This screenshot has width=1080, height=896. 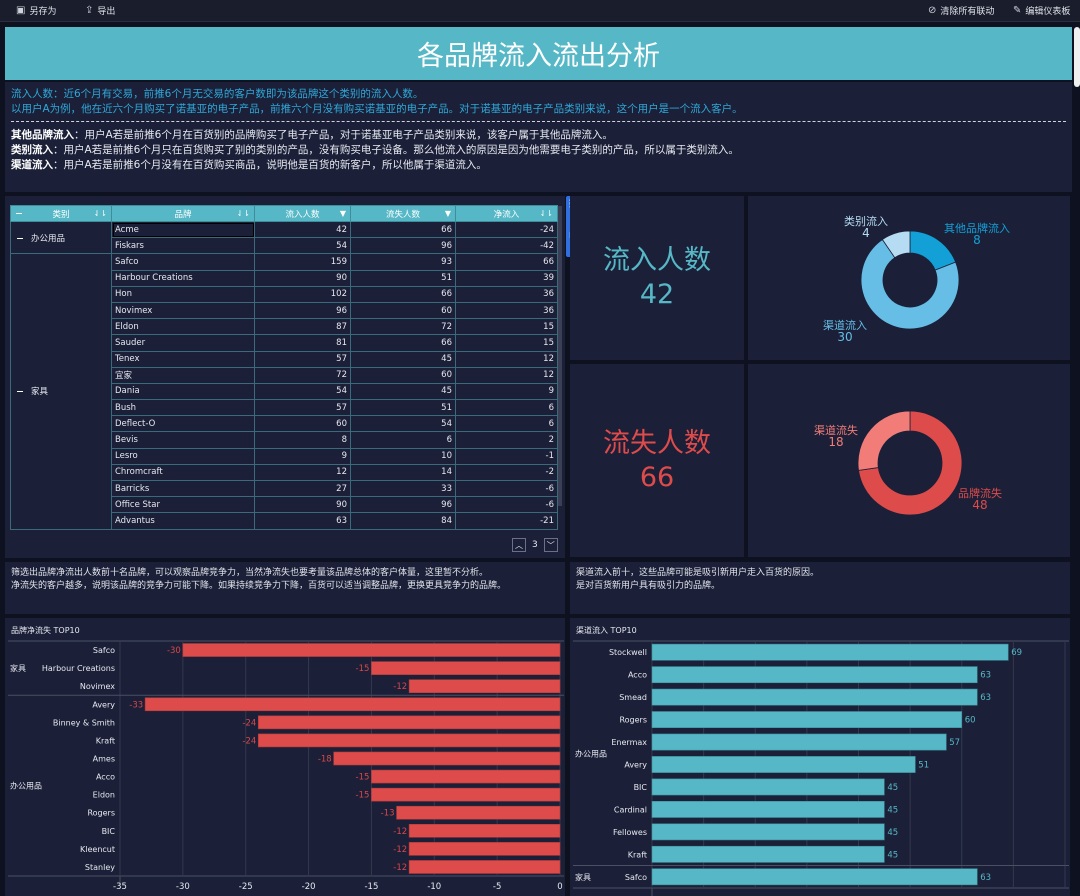 What do you see at coordinates (506, 278) in the screenshot?
I see `net-inflow-cell: 39` at bounding box center [506, 278].